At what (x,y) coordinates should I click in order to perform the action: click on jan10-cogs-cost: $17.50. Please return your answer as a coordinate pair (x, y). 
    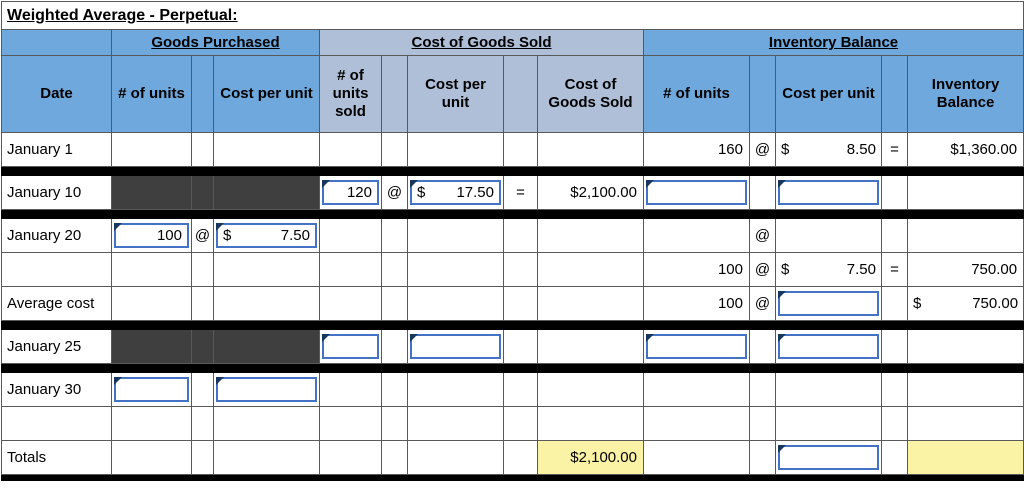
    Looking at the image, I should click on (455, 192).